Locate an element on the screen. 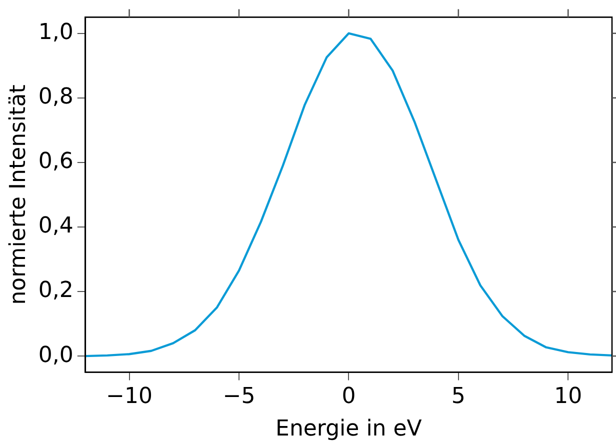 Image resolution: width=616 pixels, height=447 pixels. x-tick-label: 5 is located at coordinates (458, 397).